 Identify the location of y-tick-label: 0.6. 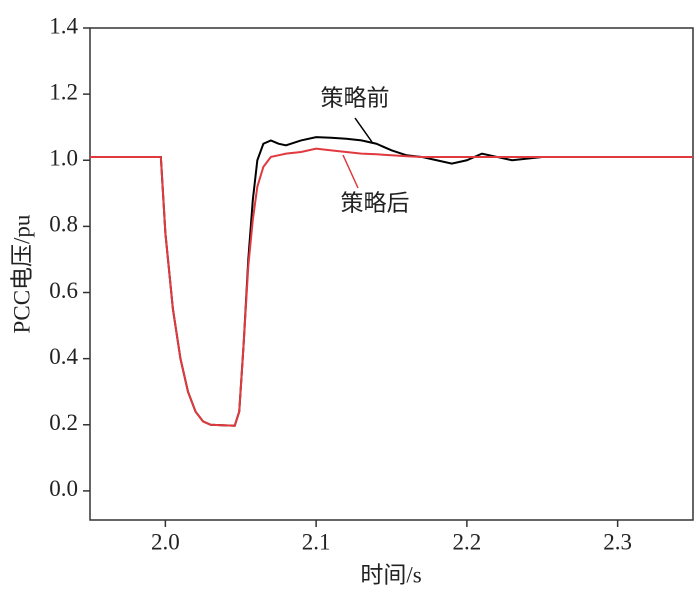
(63, 290).